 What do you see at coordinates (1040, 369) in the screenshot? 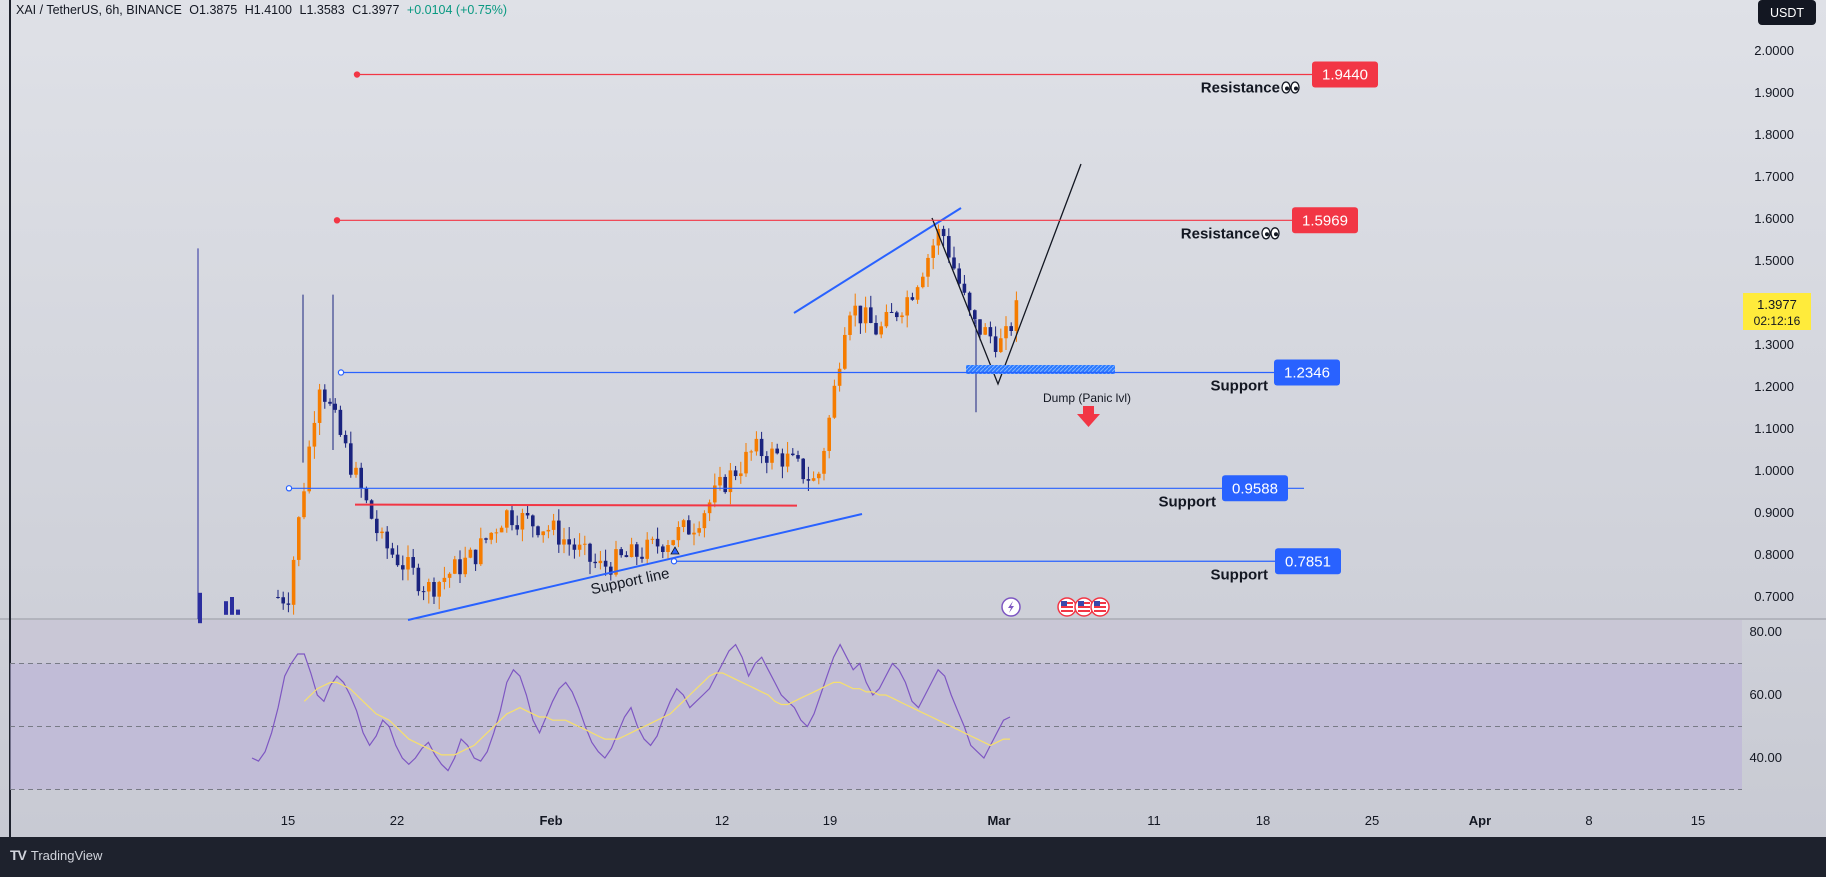
I see `panic-zone` at bounding box center [1040, 369].